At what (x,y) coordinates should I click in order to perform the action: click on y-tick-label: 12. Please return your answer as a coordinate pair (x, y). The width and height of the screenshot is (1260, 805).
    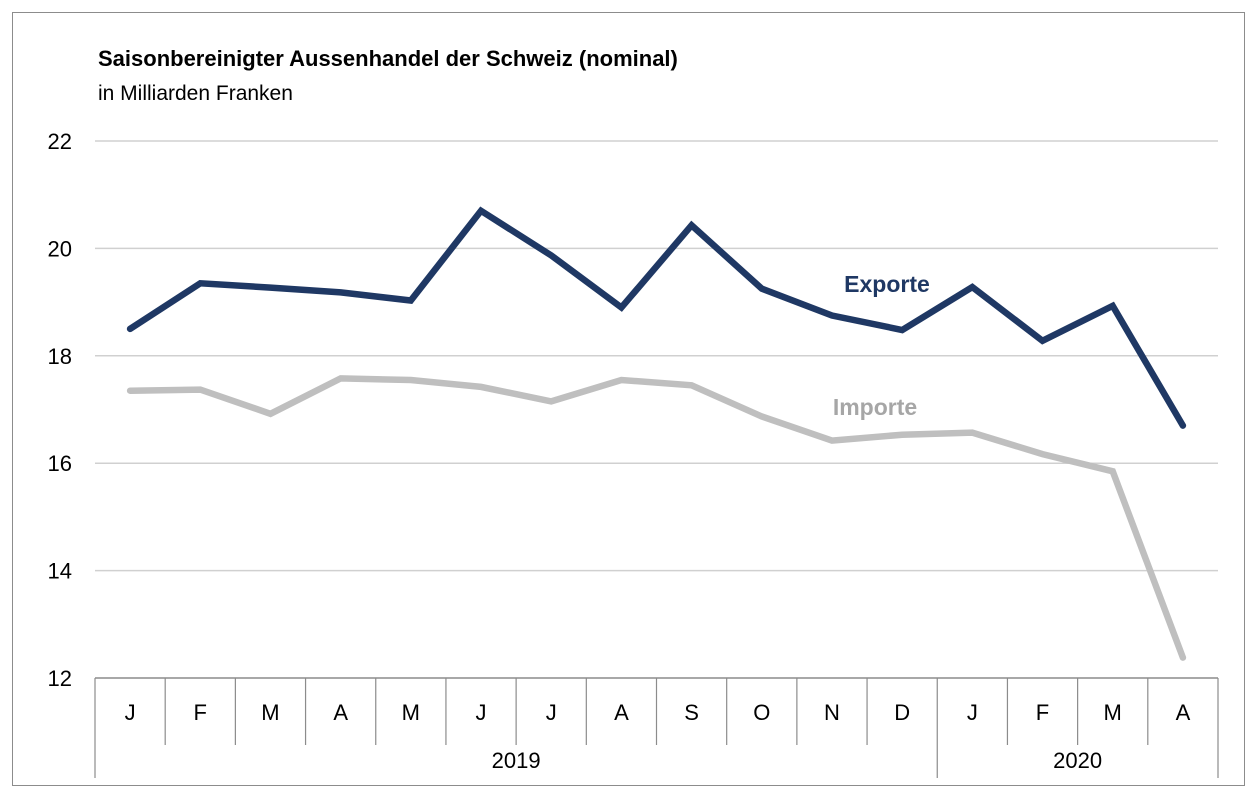
    Looking at the image, I should click on (60, 678).